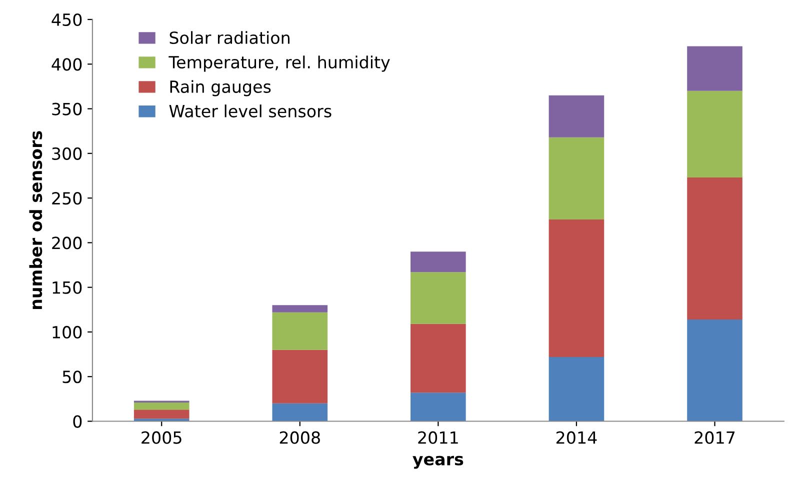 This screenshot has width=804, height=487. What do you see at coordinates (162, 437) in the screenshot?
I see `x-tick-label: 2005` at bounding box center [162, 437].